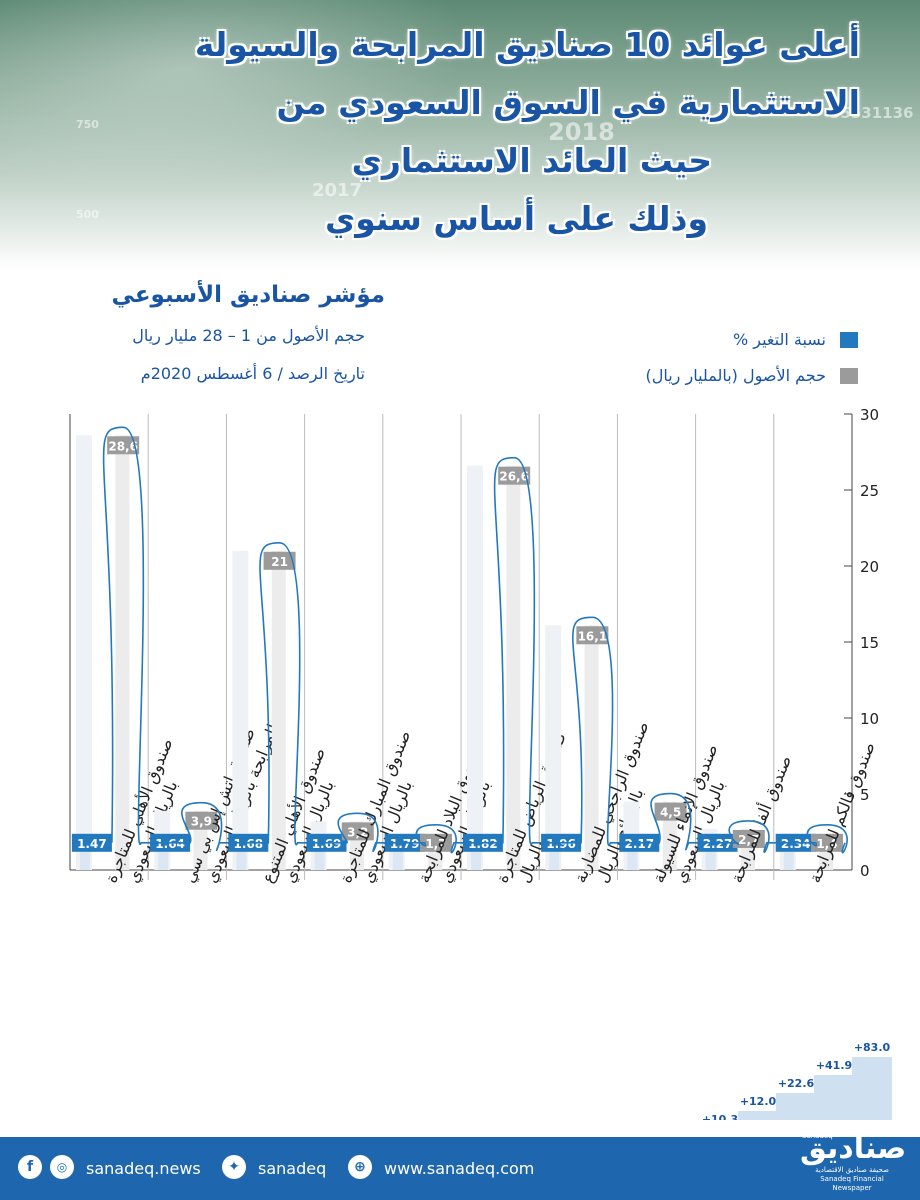 This screenshot has width=920, height=1200. Describe the element at coordinates (30, 1167) in the screenshot. I see `facebook-icon: f` at that location.